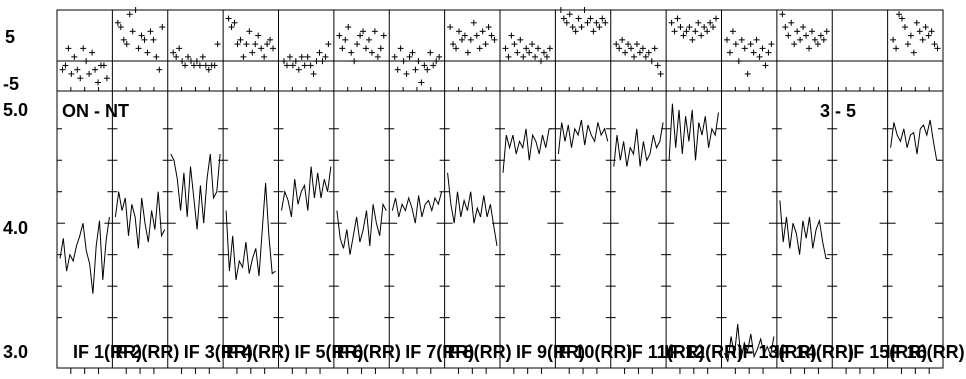  I want to click on if-panel-label: IF 4(RR), so click(255, 352).